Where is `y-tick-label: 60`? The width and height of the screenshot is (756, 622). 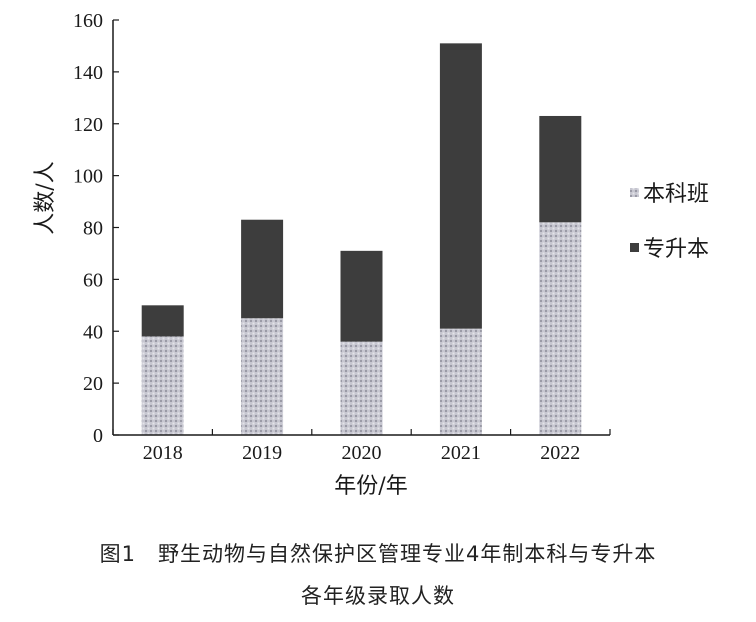 y-tick-label: 60 is located at coordinates (93, 280).